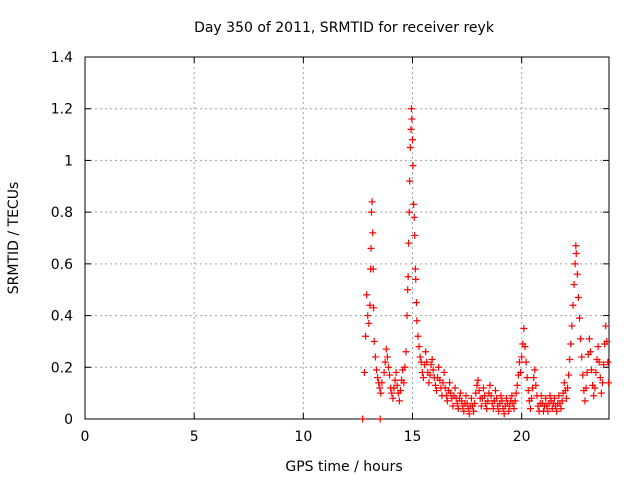  I want to click on y-tick-label-1: 0.2, so click(62, 368).